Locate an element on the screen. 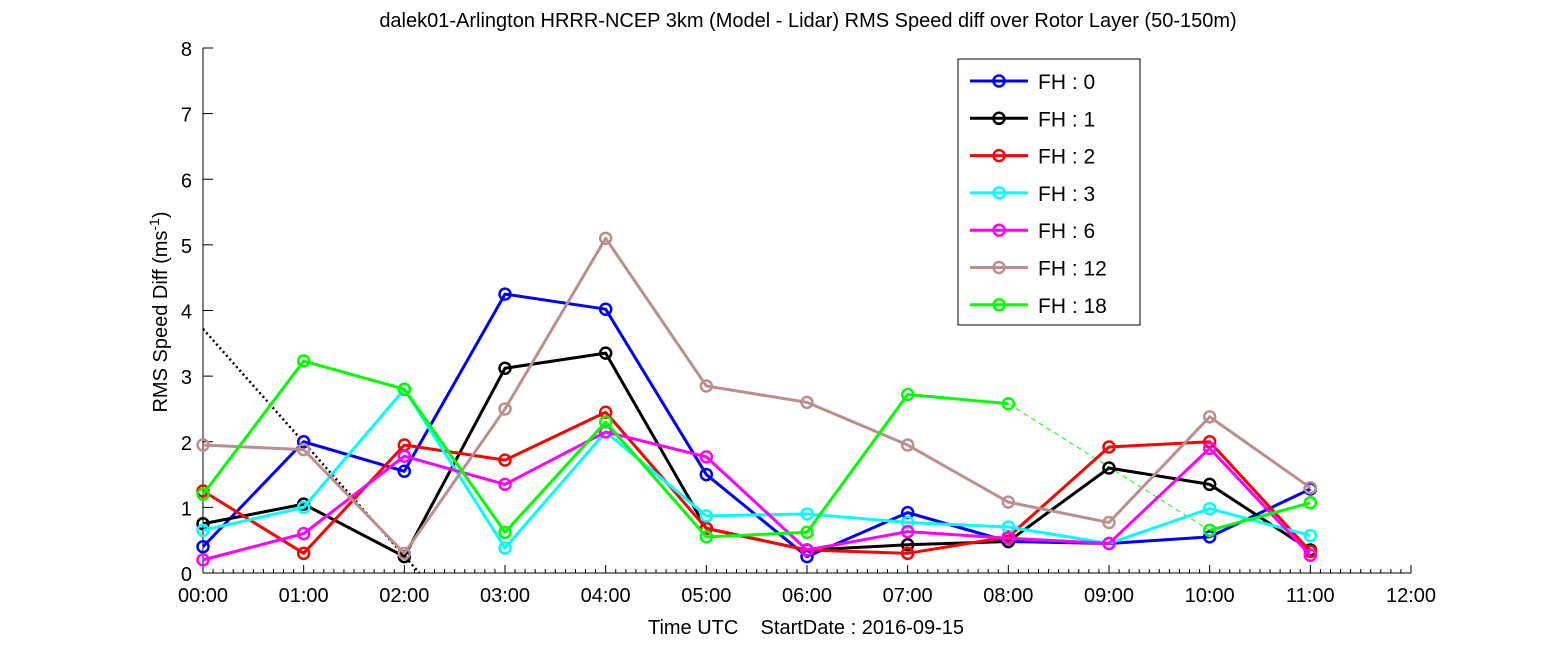 This screenshot has height=656, width=1559. y-tick-label: 1 is located at coordinates (186, 509).